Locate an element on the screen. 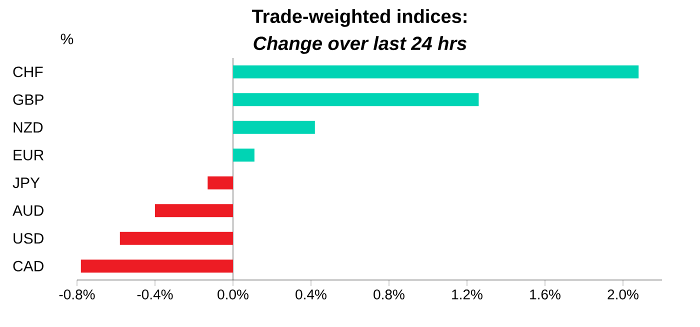 The height and width of the screenshot is (327, 700). y-tick-label: CHF is located at coordinates (28, 72).